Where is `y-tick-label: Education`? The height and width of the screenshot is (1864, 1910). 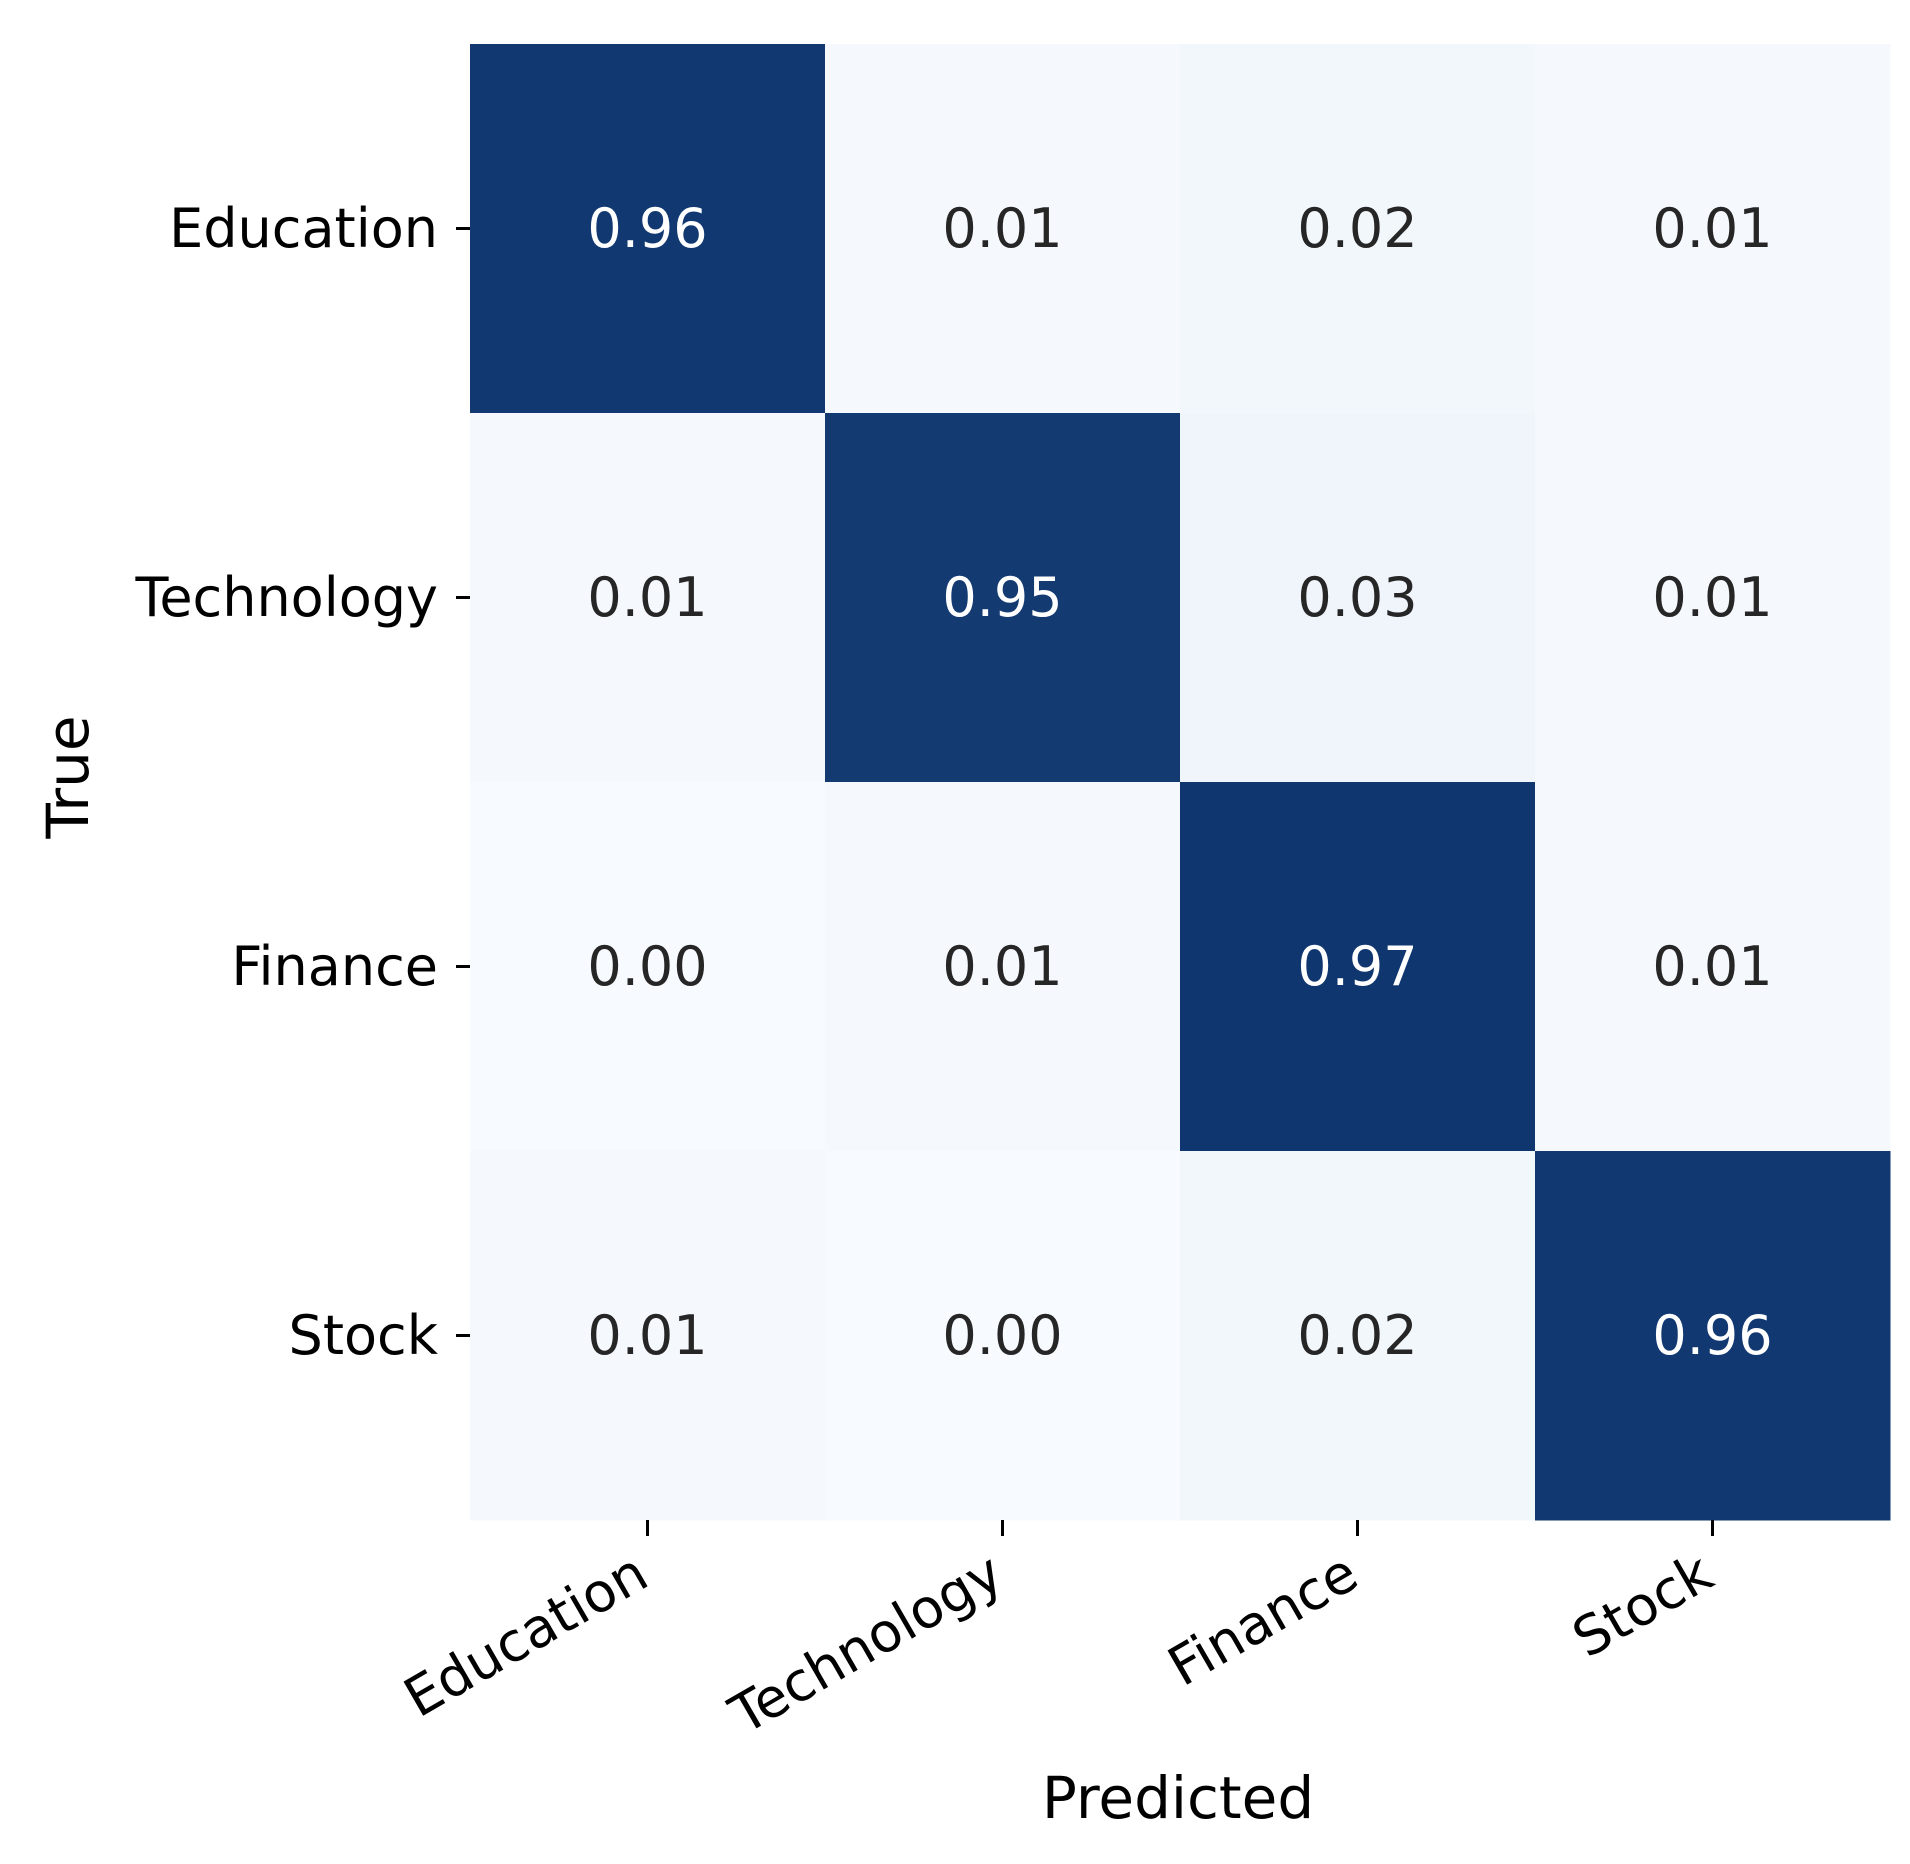 y-tick-label: Education is located at coordinates (303, 228).